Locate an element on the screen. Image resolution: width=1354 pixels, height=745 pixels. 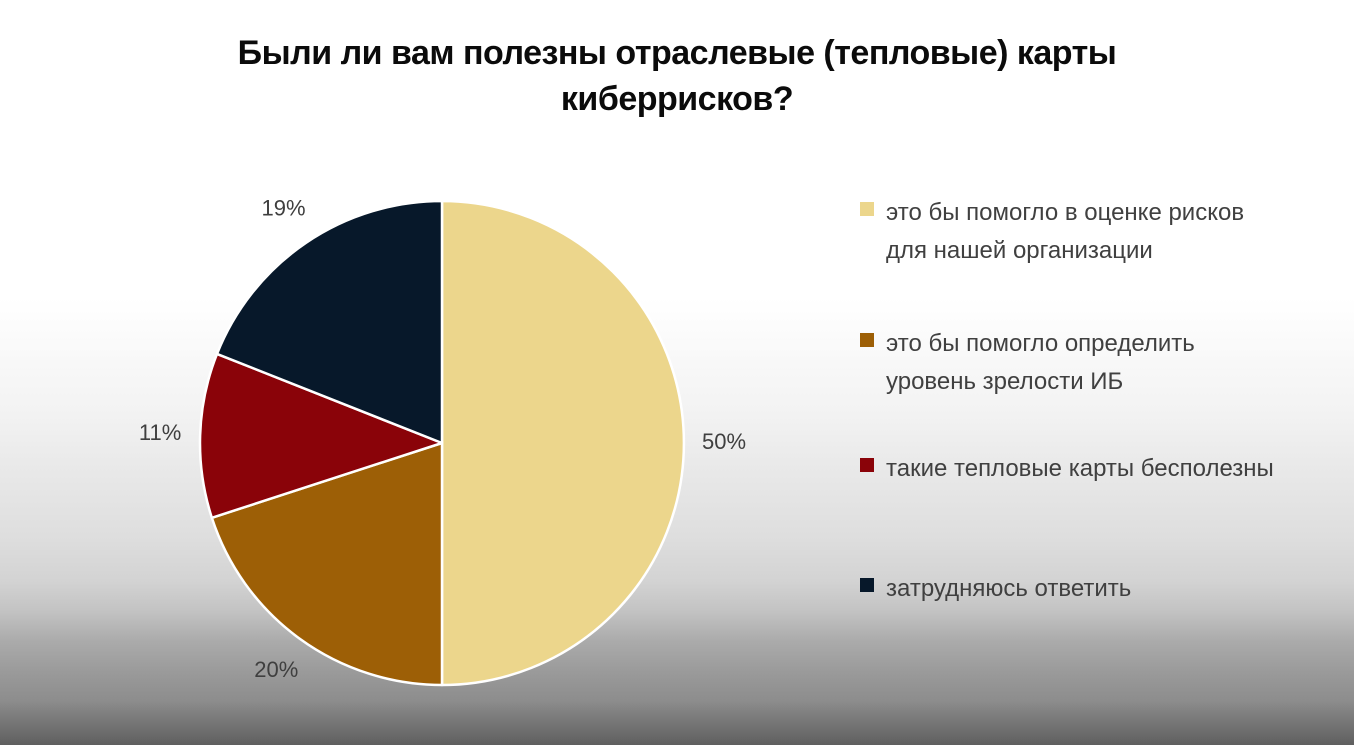
legend-item-label: такие тепловые карты бесполезны is located at coordinates (1080, 468).